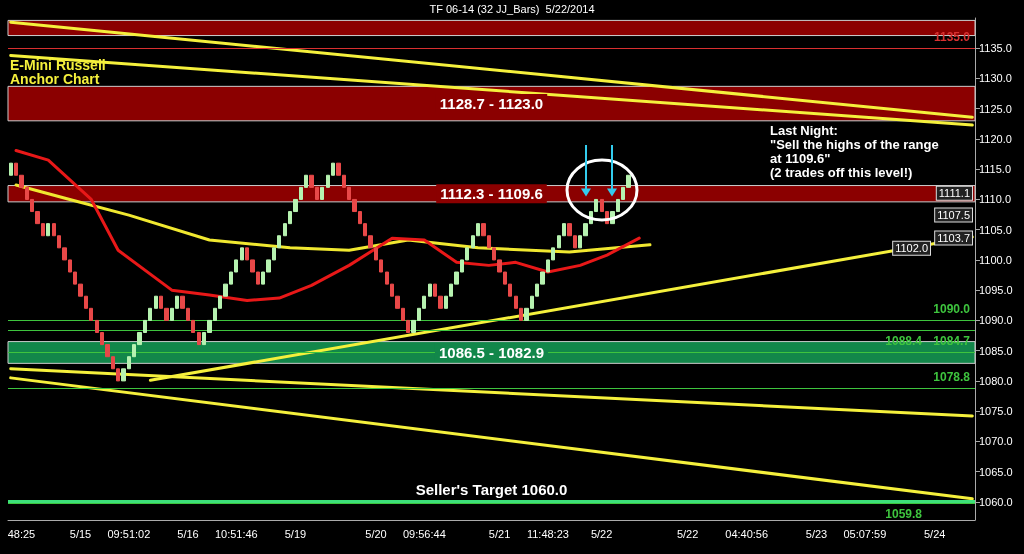  What do you see at coordinates (952, 309) in the screenshot?
I see `ref-line-label: 1090.0` at bounding box center [952, 309].